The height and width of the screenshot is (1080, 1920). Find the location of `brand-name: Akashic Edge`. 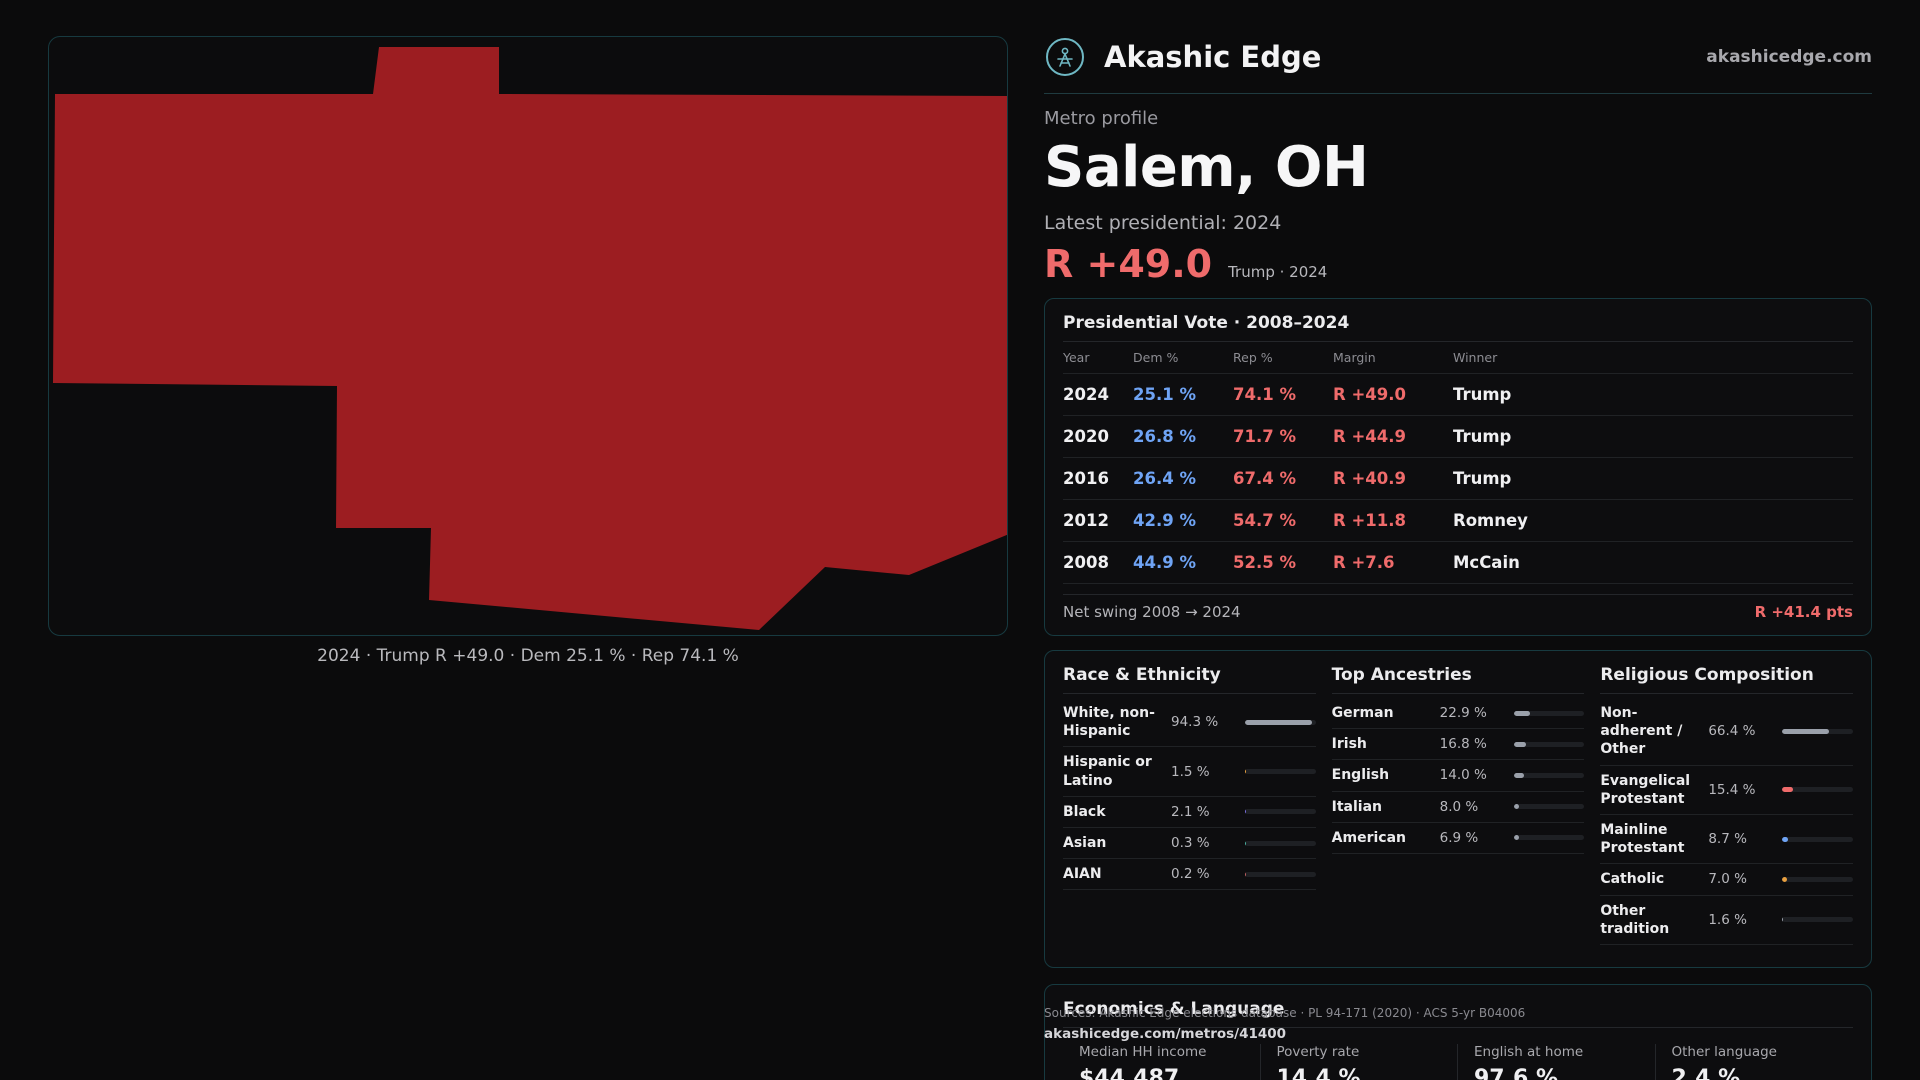

brand-name: Akashic Edge is located at coordinates (1213, 56).